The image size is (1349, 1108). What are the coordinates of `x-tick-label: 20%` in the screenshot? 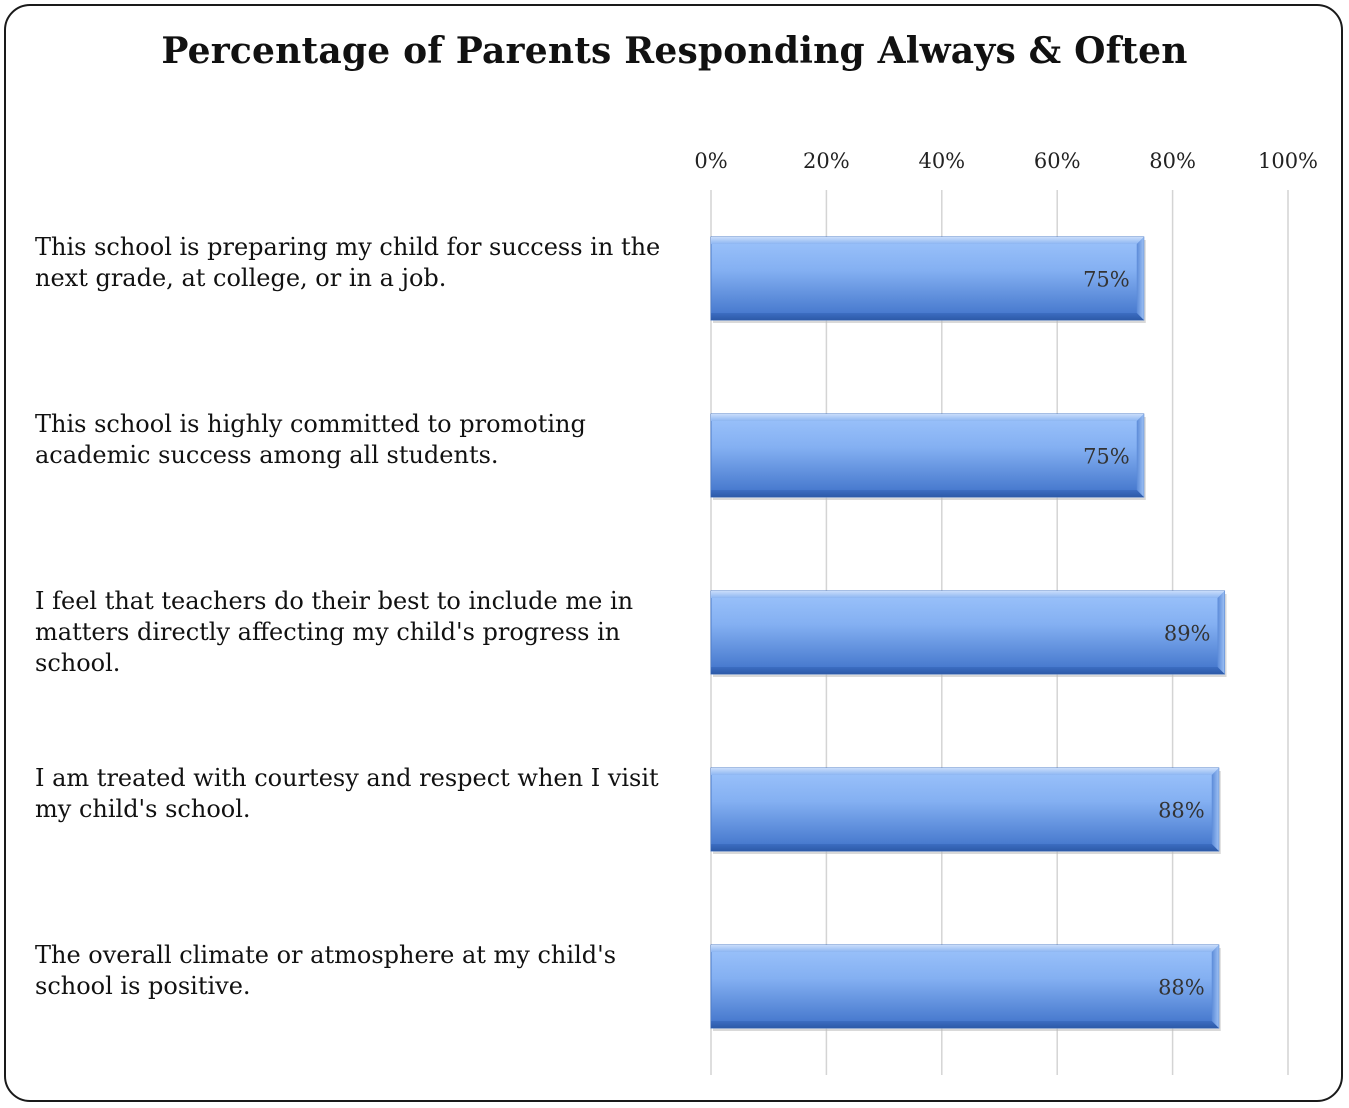 It's located at (826, 161).